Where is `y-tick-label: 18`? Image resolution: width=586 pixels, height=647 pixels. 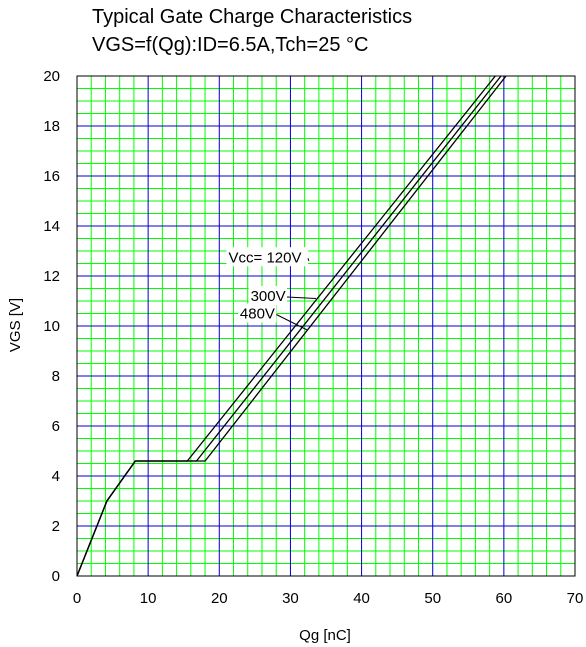
y-tick-label: 18 is located at coordinates (51, 126).